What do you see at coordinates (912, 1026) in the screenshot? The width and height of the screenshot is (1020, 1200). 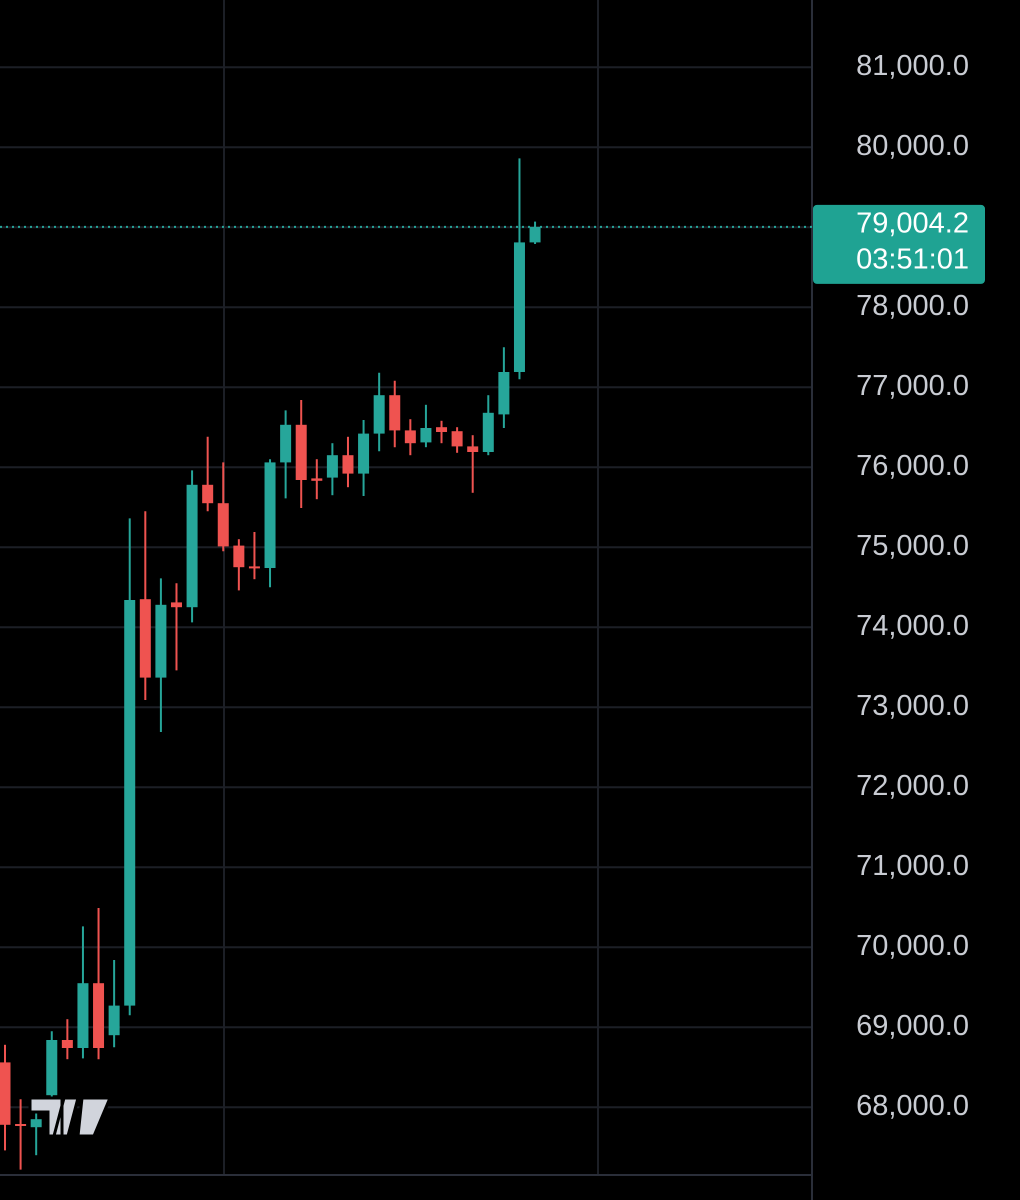 I see `y-tick-label: 69,000.0` at bounding box center [912, 1026].